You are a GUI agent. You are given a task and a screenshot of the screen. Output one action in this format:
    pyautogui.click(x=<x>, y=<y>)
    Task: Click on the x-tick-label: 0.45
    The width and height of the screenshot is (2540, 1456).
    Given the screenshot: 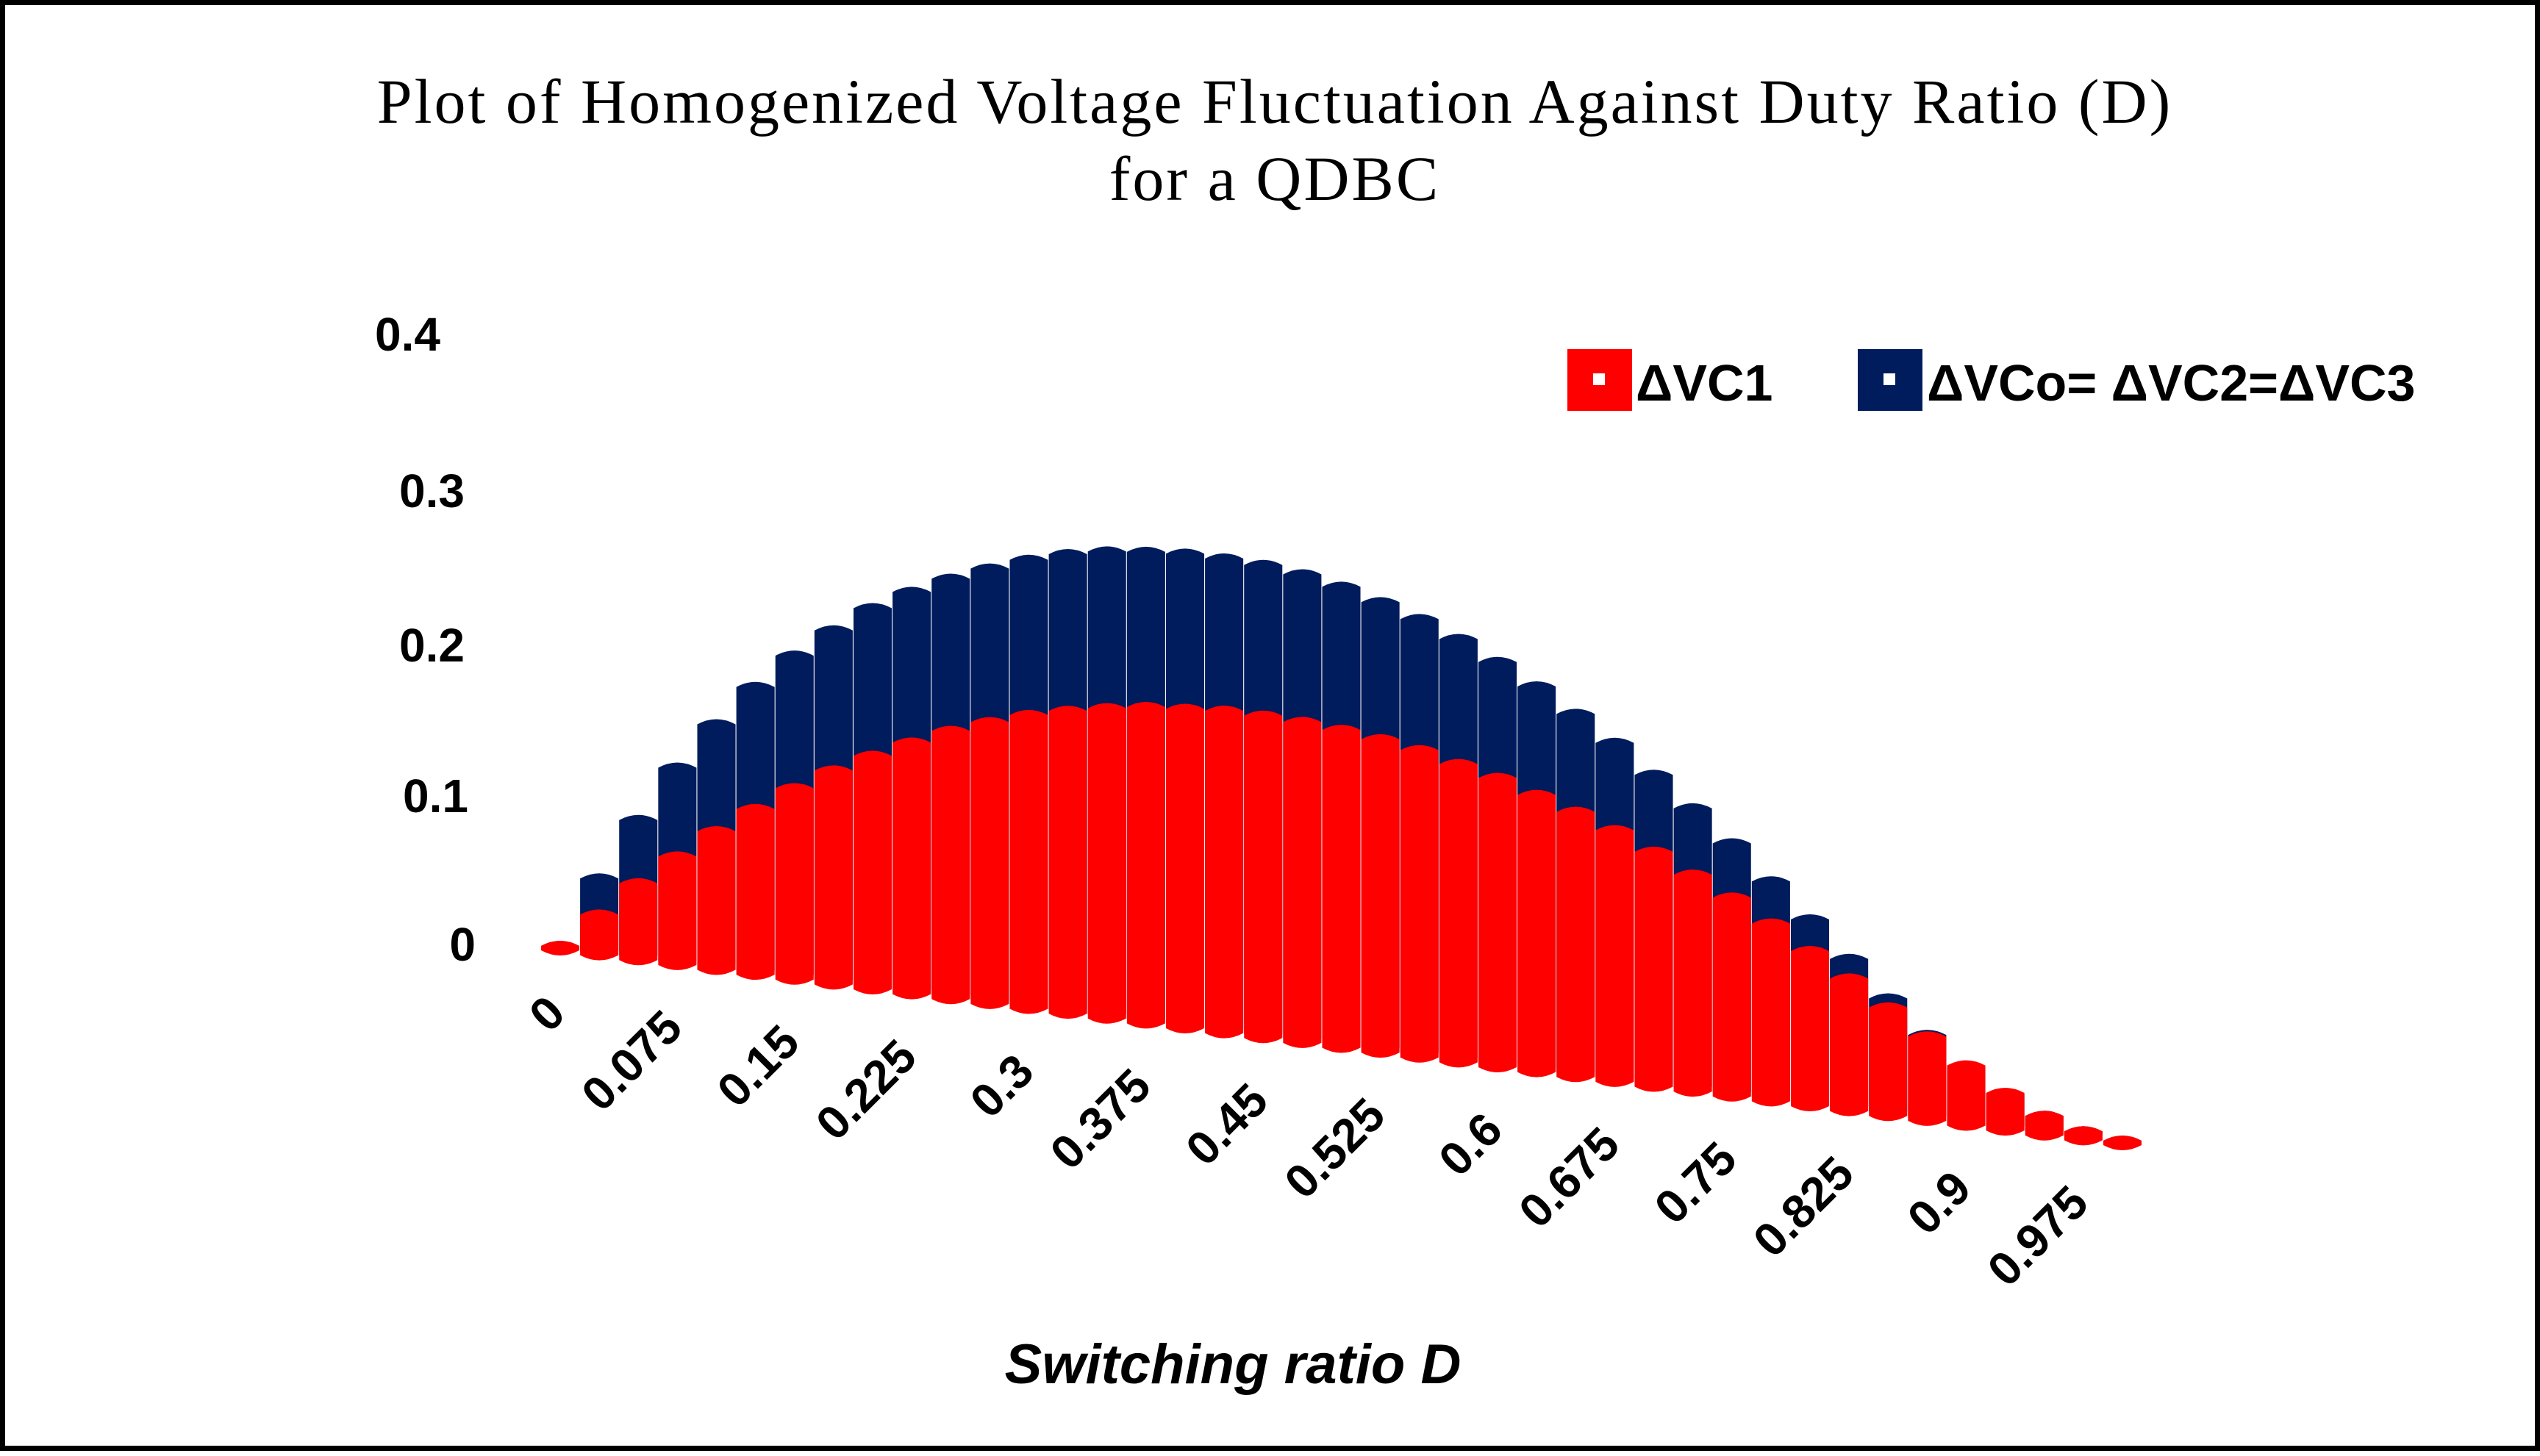 What is the action you would take?
    pyautogui.click(x=1227, y=1124)
    